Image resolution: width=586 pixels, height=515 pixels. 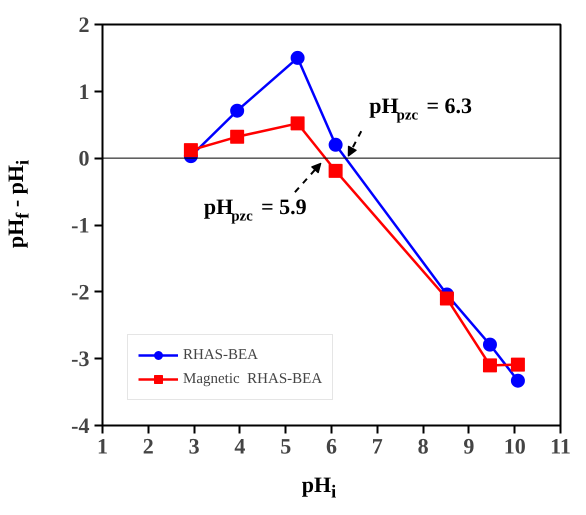 What do you see at coordinates (240, 446) in the screenshot?
I see `x-tick-label: 4` at bounding box center [240, 446].